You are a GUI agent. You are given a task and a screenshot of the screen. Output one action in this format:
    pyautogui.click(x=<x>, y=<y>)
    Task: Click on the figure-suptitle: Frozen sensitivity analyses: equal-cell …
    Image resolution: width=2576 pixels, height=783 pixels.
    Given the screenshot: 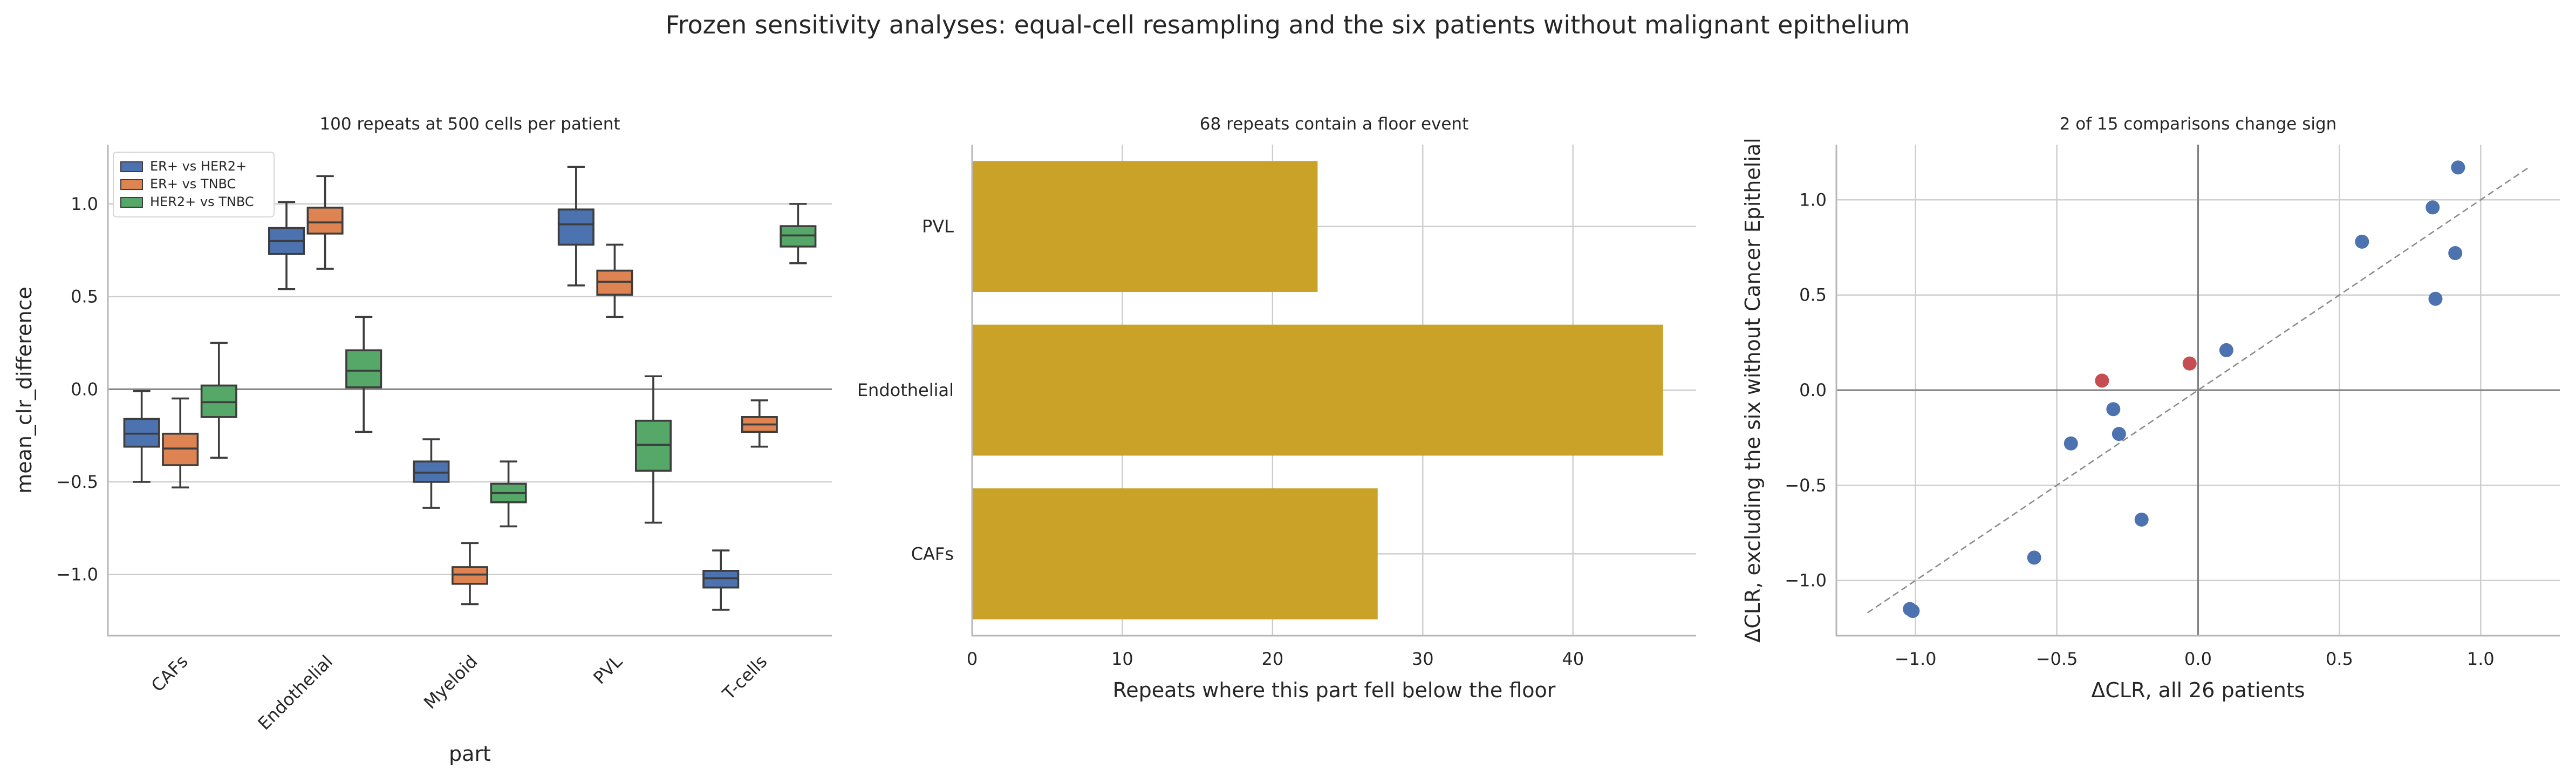 What is the action you would take?
    pyautogui.click(x=1288, y=24)
    